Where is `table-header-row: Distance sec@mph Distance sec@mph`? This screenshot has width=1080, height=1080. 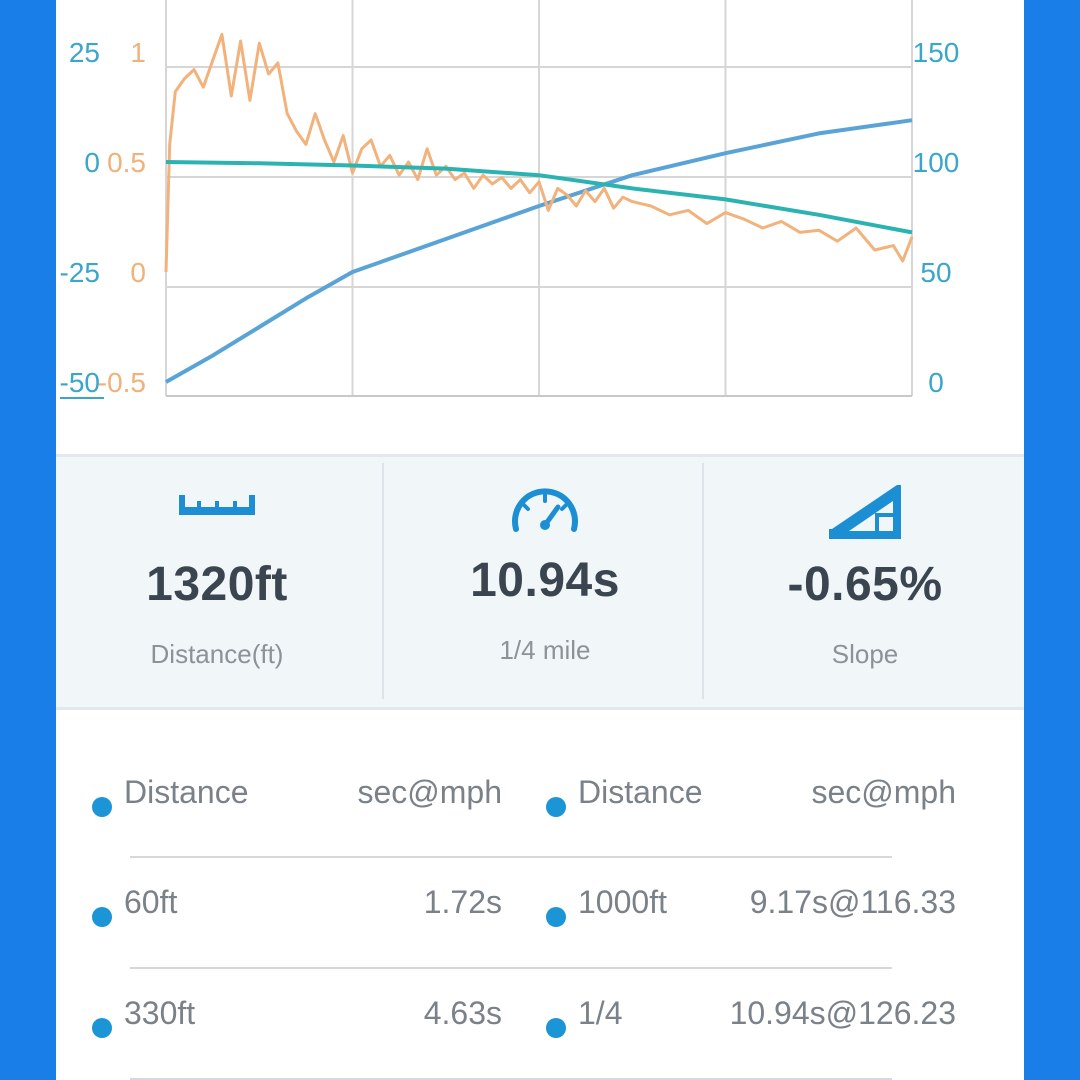
table-header-row: Distance sec@mph Distance sec@mph is located at coordinates (540, 795).